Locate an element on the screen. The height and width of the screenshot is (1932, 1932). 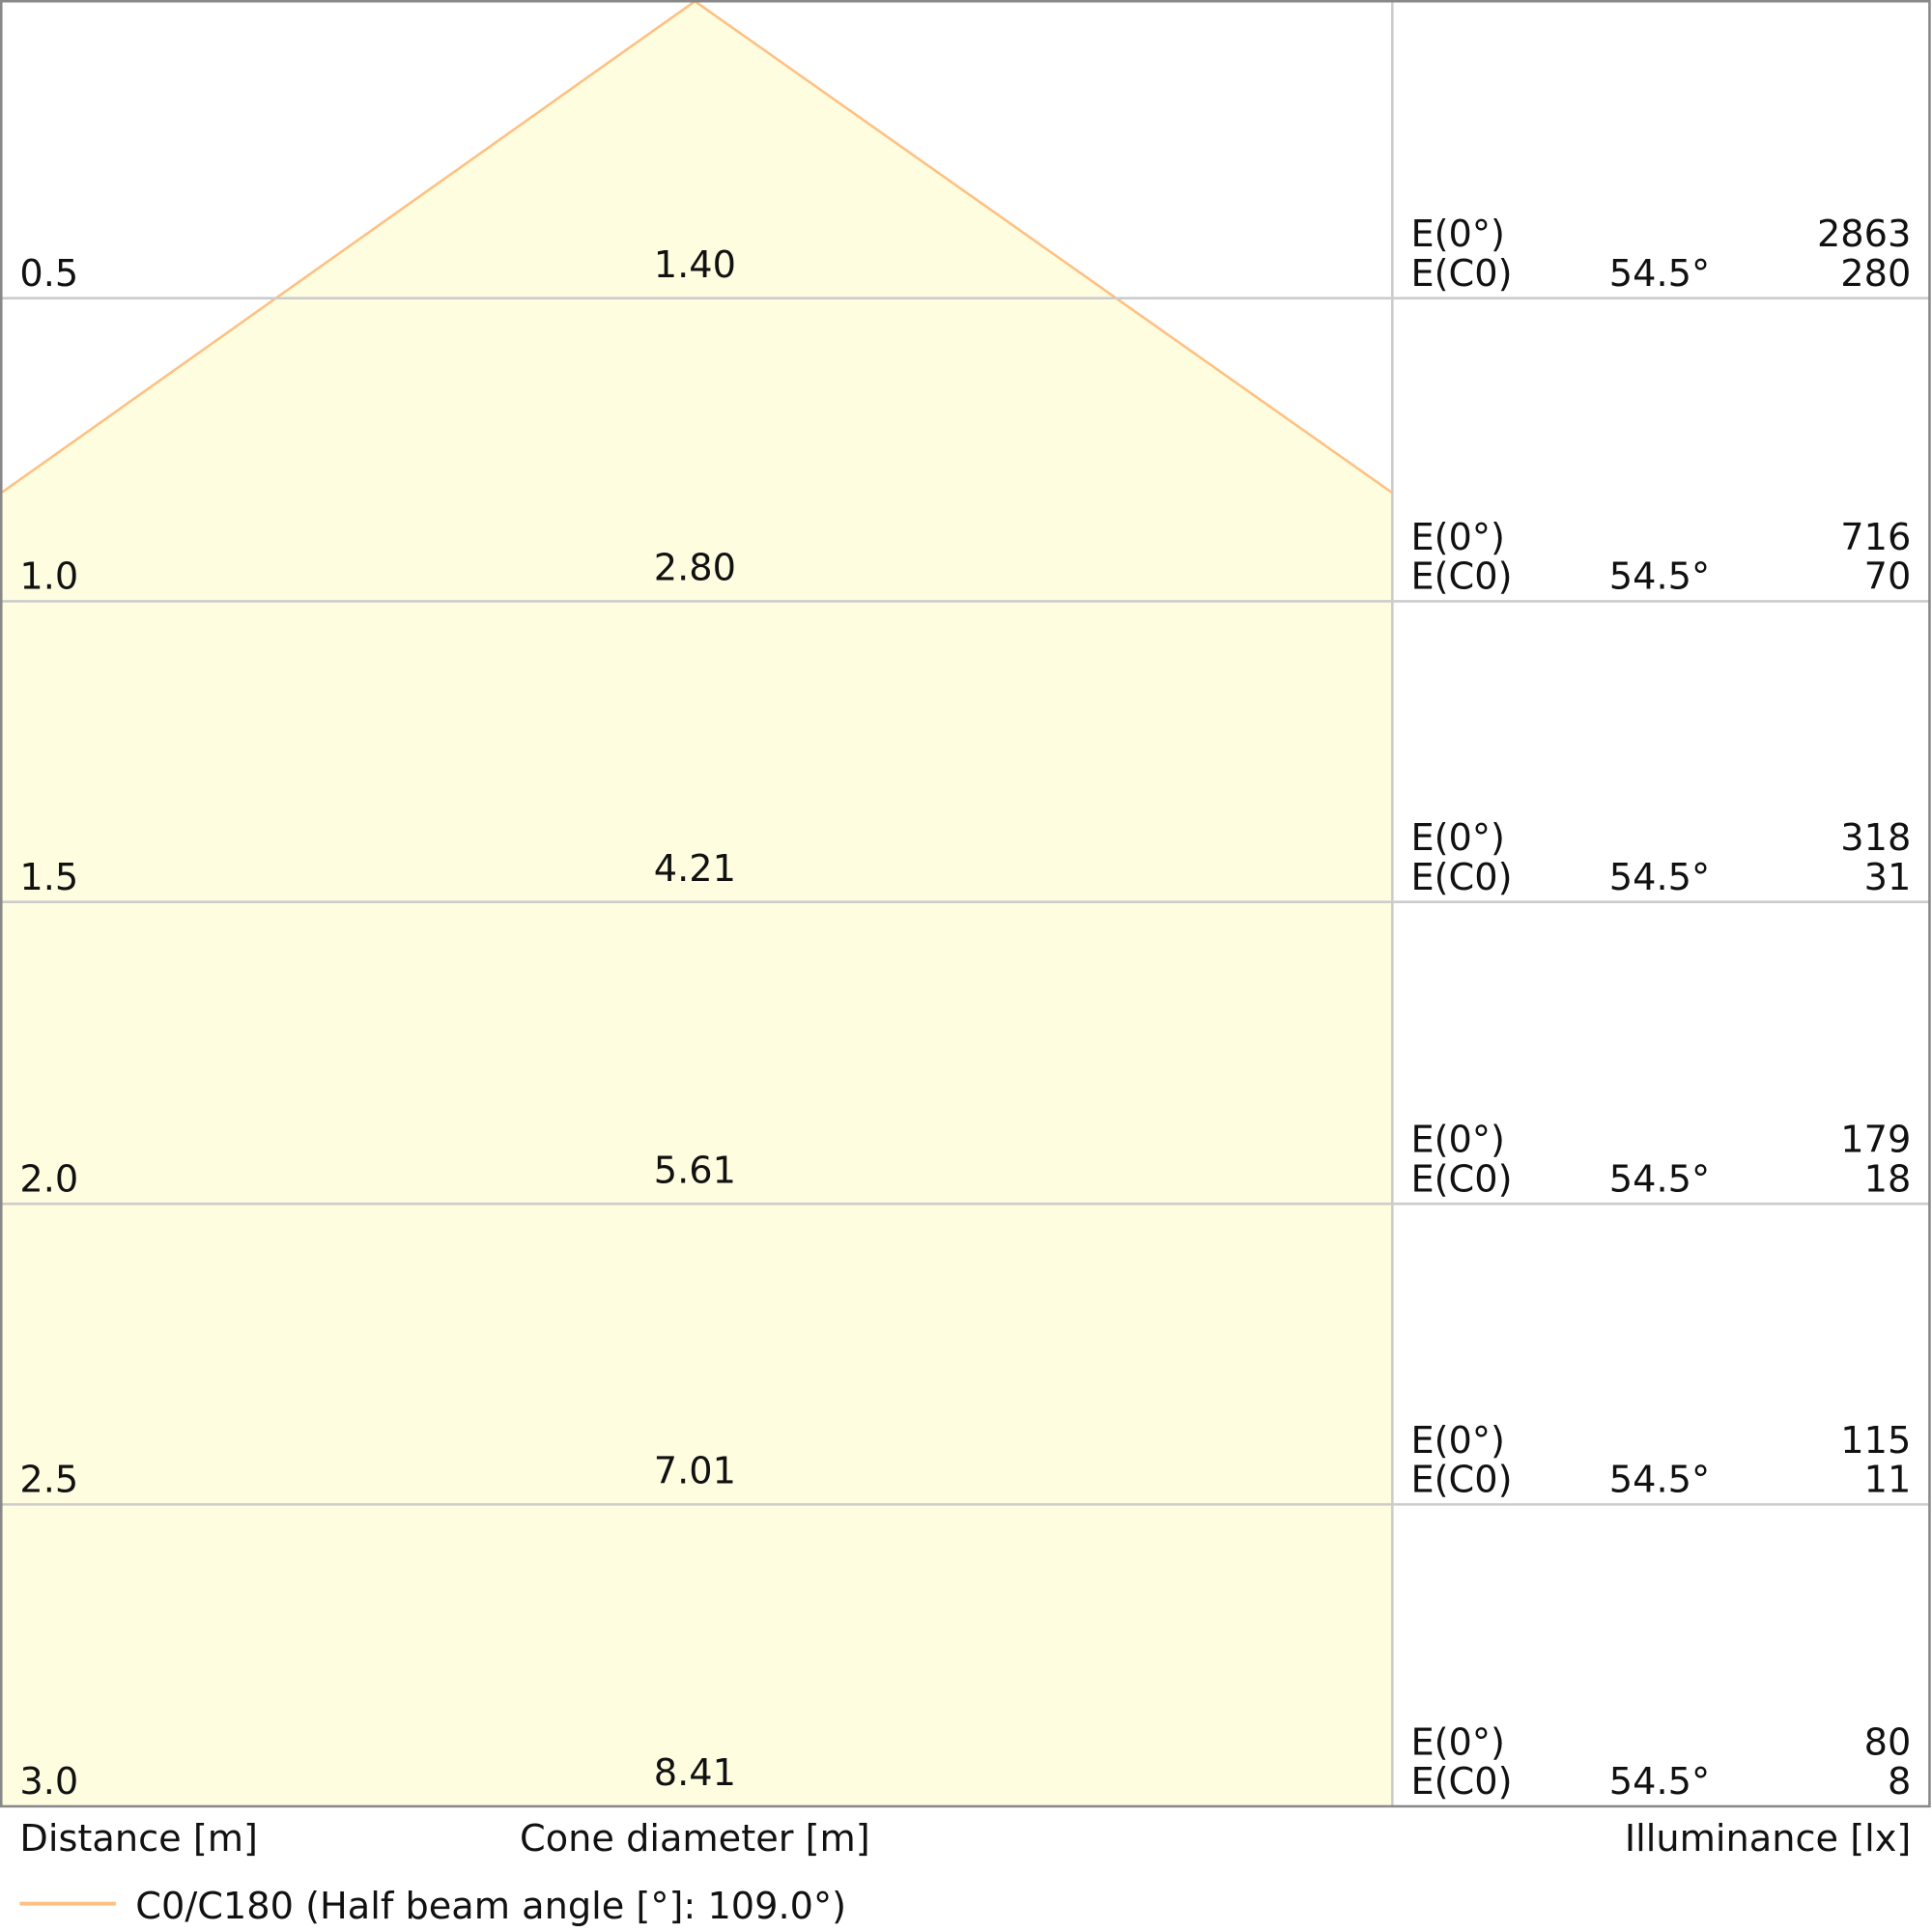
cone-diameter-value: 4.21 is located at coordinates (695, 869).